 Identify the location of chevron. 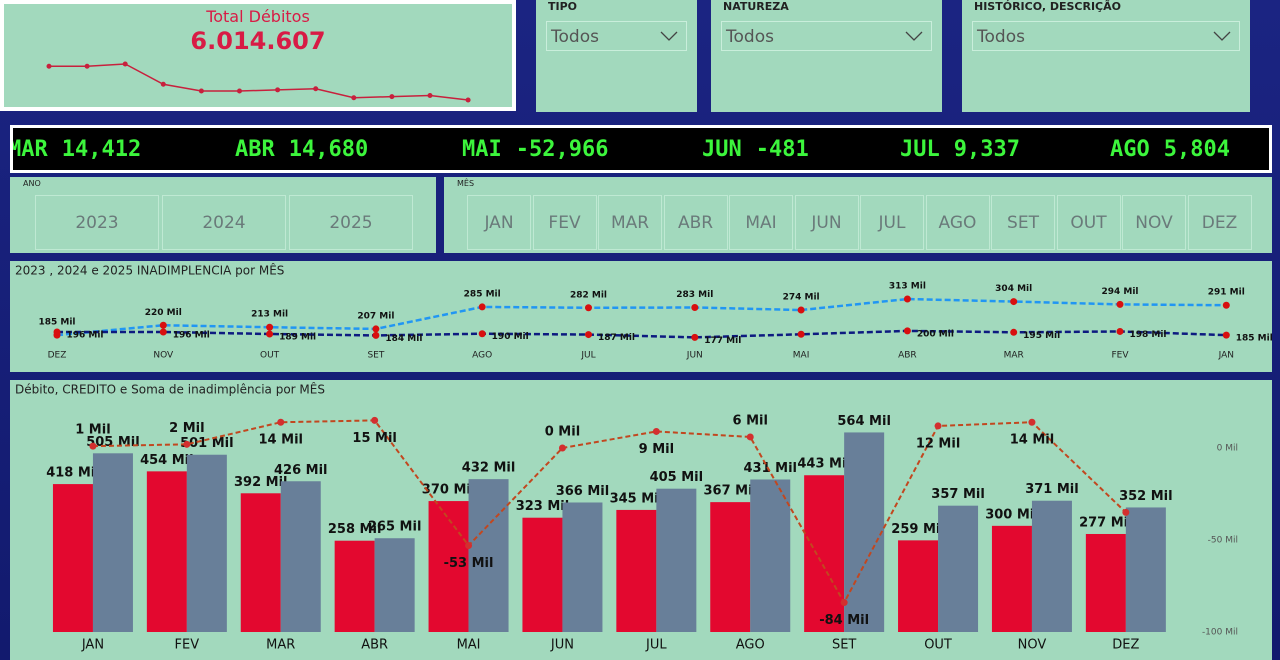
(914, 36).